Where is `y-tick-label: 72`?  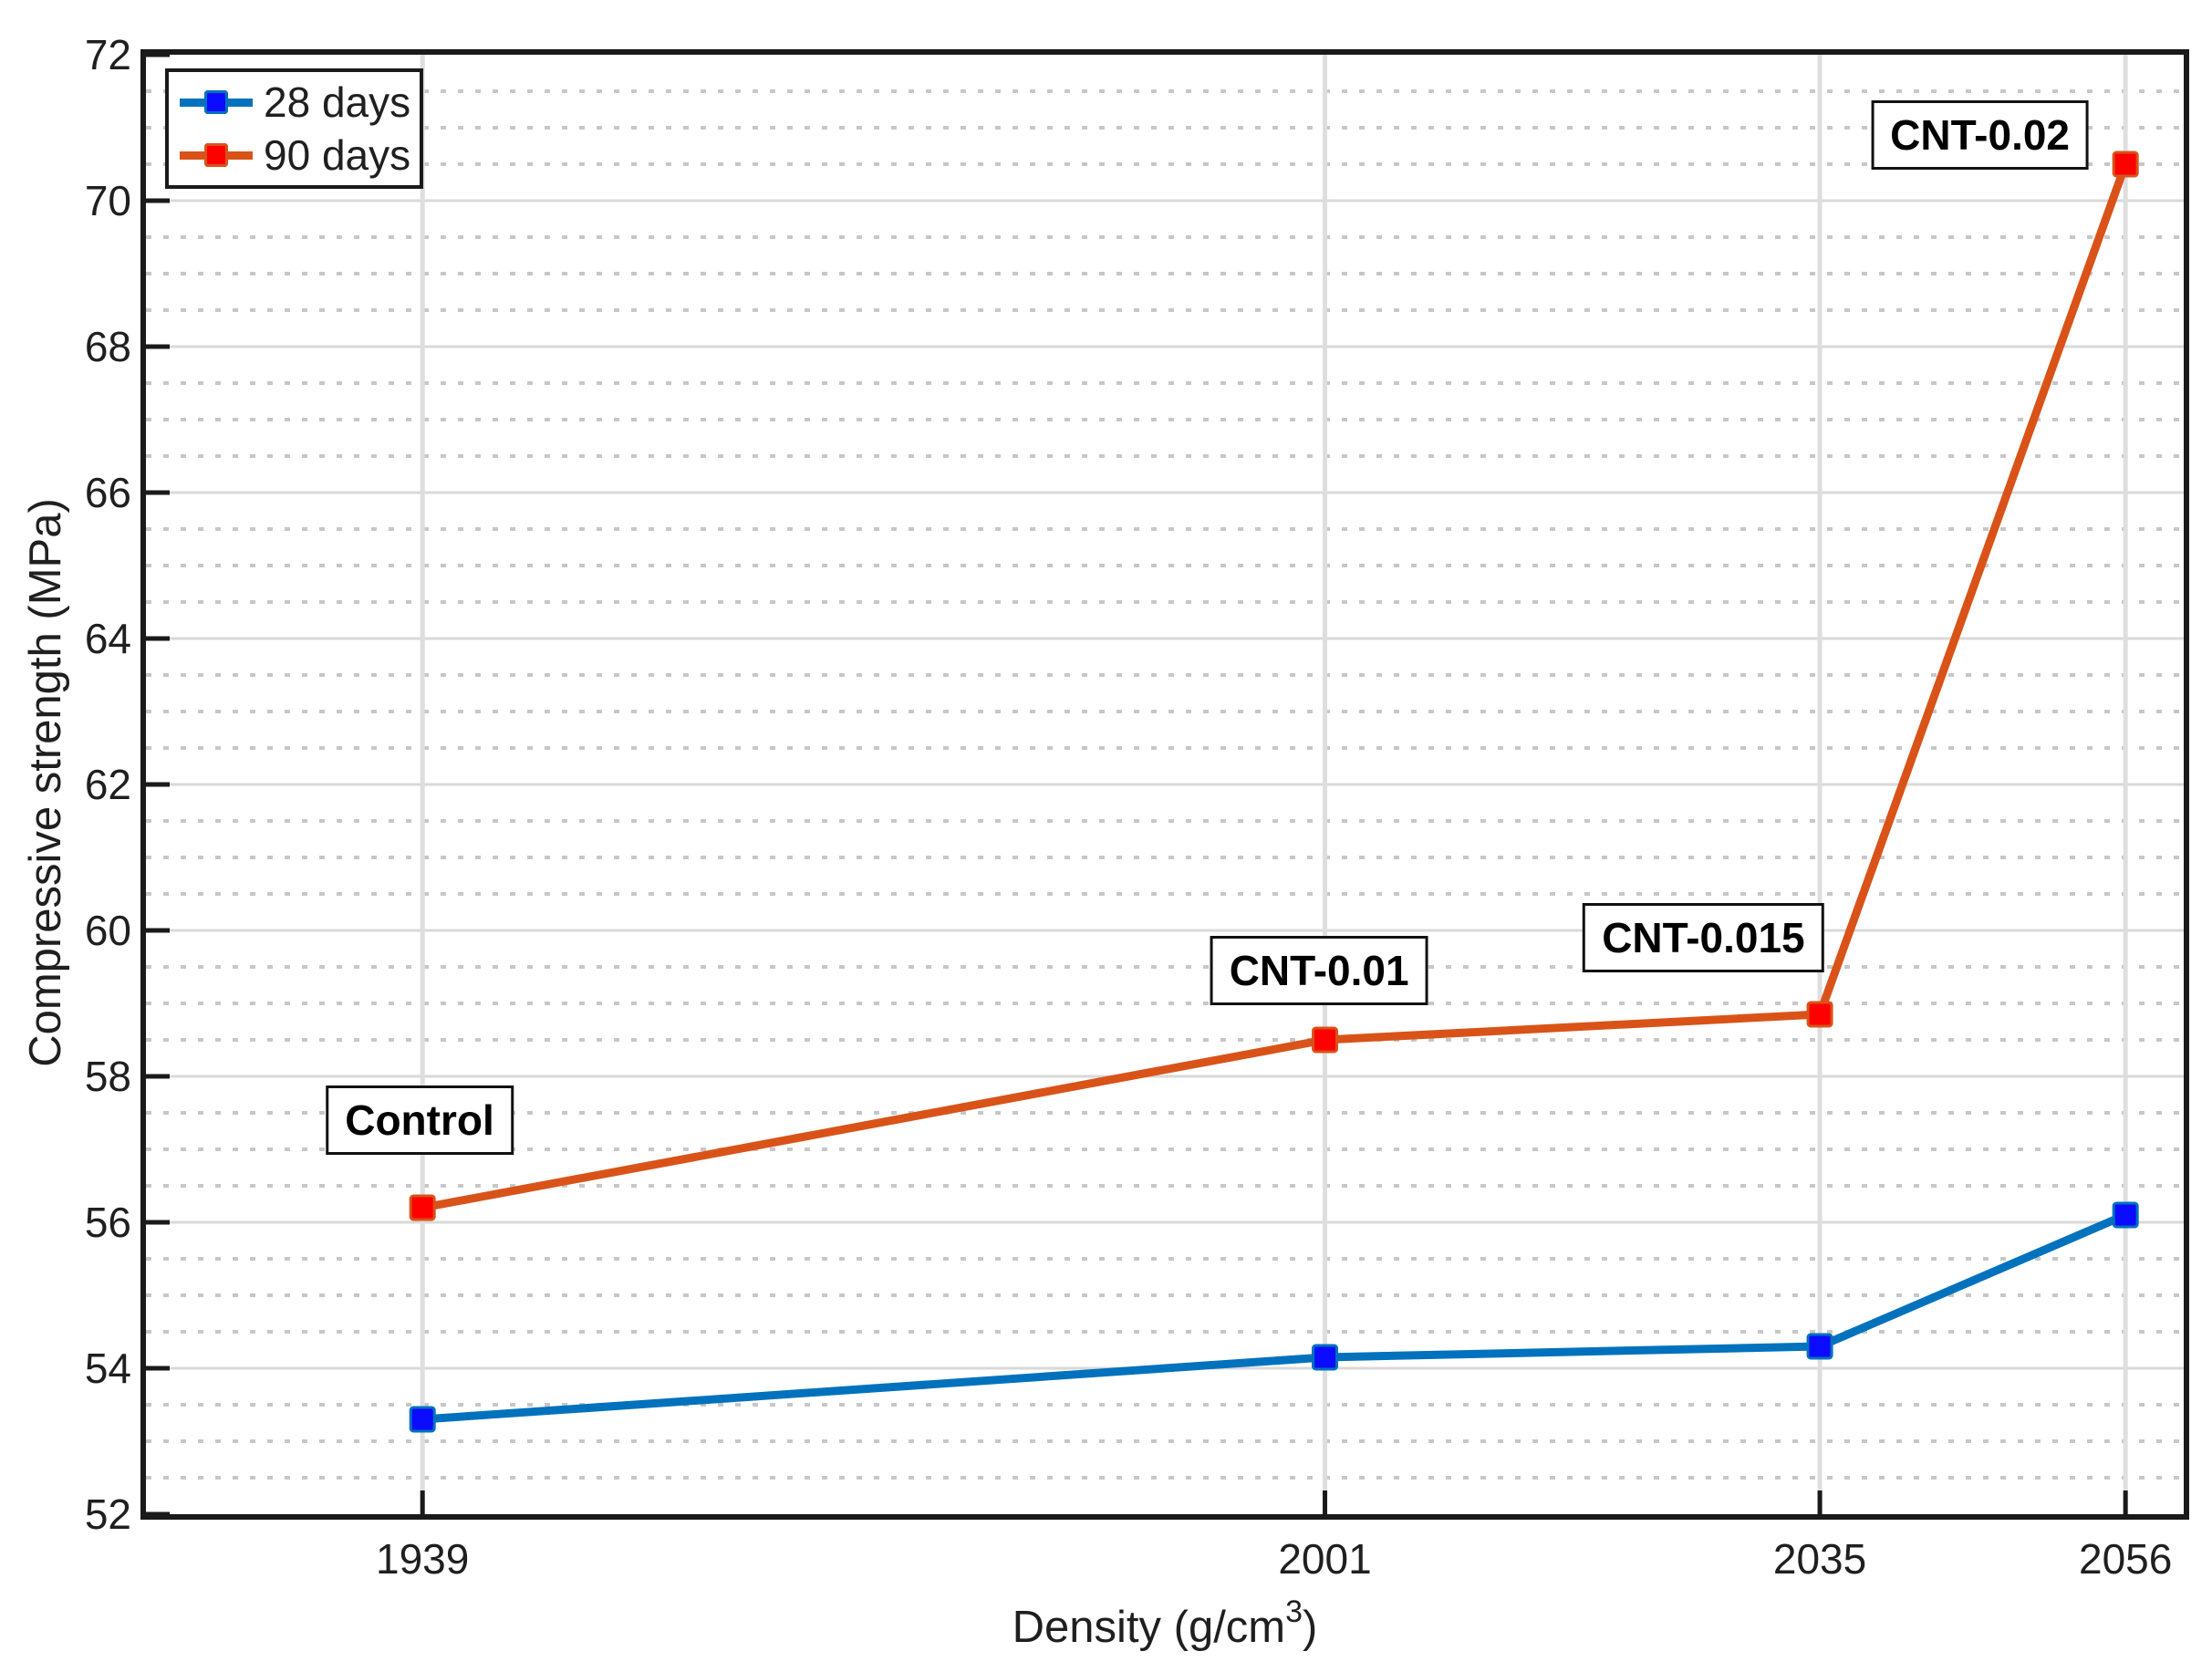
y-tick-label: 72 is located at coordinates (107, 54).